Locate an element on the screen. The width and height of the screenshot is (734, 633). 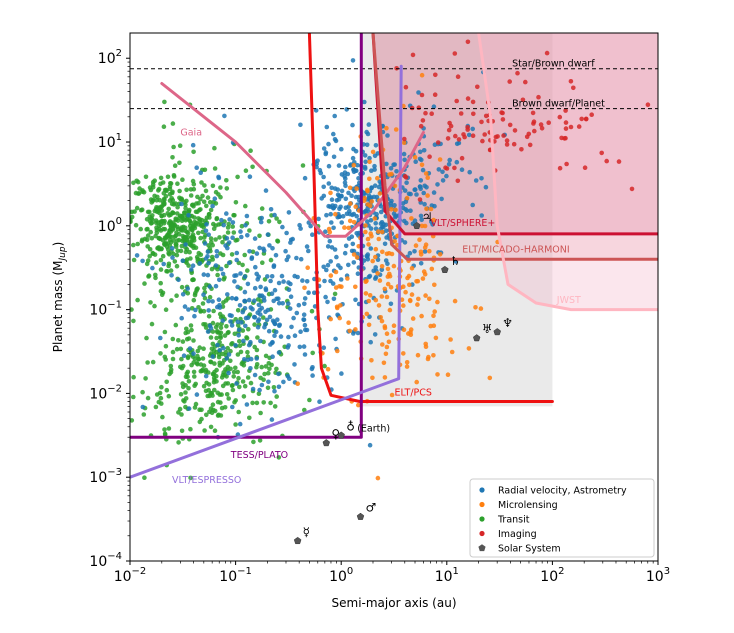
y-tick-label: 10−1 is located at coordinates (105, 309).